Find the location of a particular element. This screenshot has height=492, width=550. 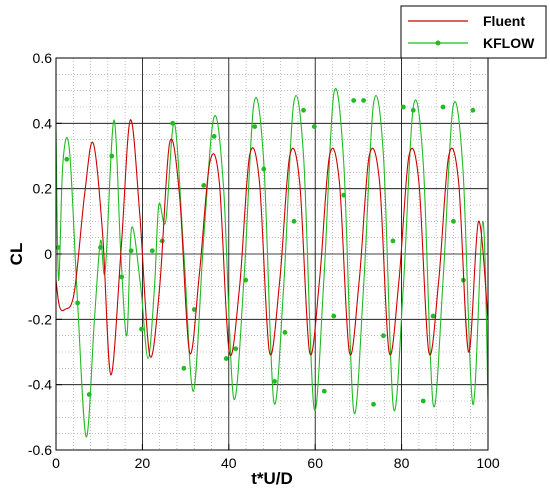

y-tick-label: -0.6 is located at coordinates (40, 450).